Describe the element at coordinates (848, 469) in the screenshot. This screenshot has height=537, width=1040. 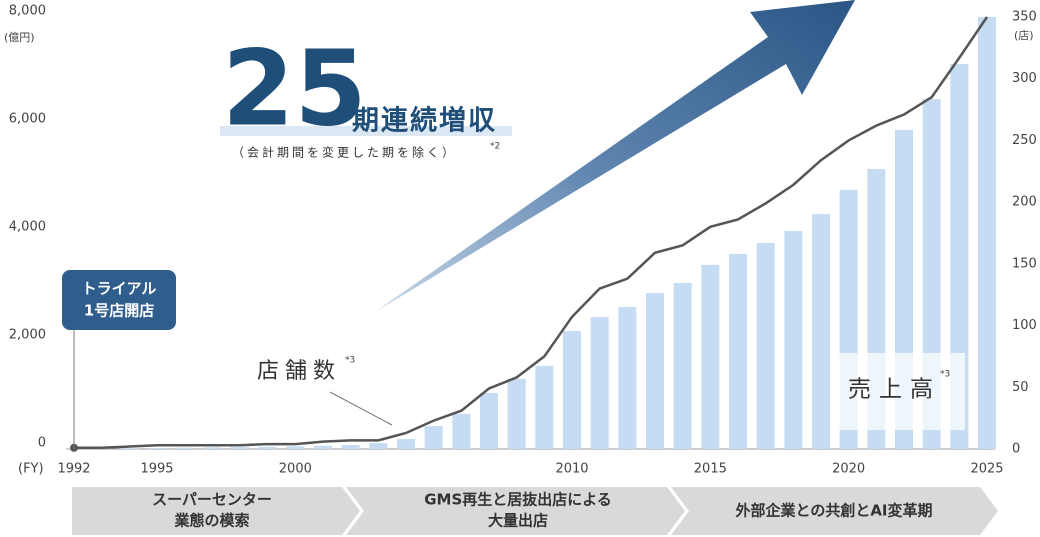
I see `x-tick-label: 2020` at that location.